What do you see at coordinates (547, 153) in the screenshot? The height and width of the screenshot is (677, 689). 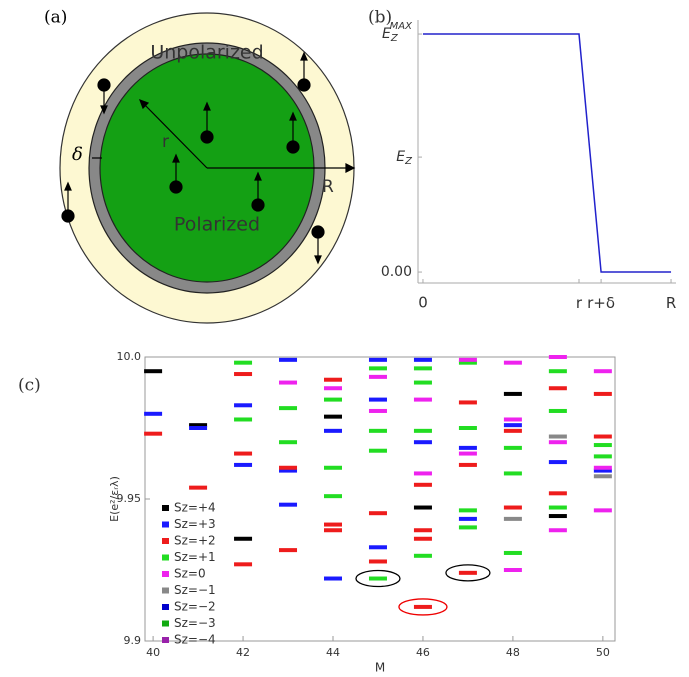 I see `data-line` at bounding box center [547, 153].